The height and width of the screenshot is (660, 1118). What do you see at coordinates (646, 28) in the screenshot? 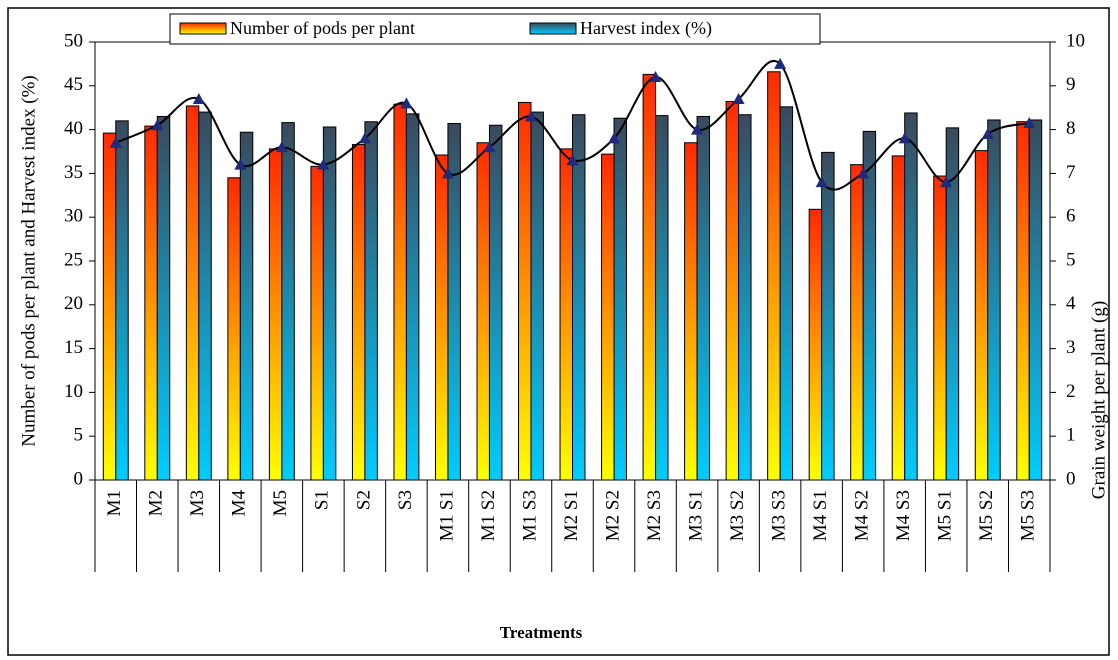
I see `legend-label: Harvest index (%)` at bounding box center [646, 28].